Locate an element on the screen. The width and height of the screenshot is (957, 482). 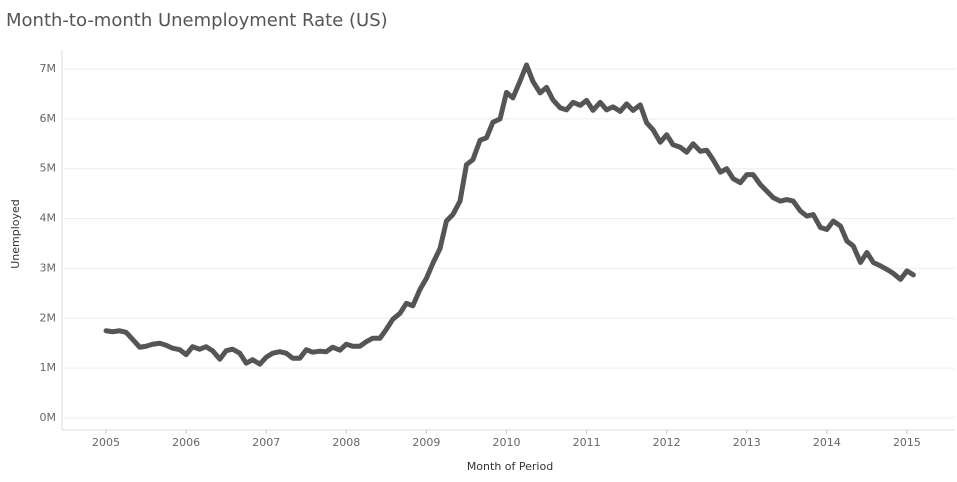
x-tick-label: 2010 is located at coordinates (506, 442).